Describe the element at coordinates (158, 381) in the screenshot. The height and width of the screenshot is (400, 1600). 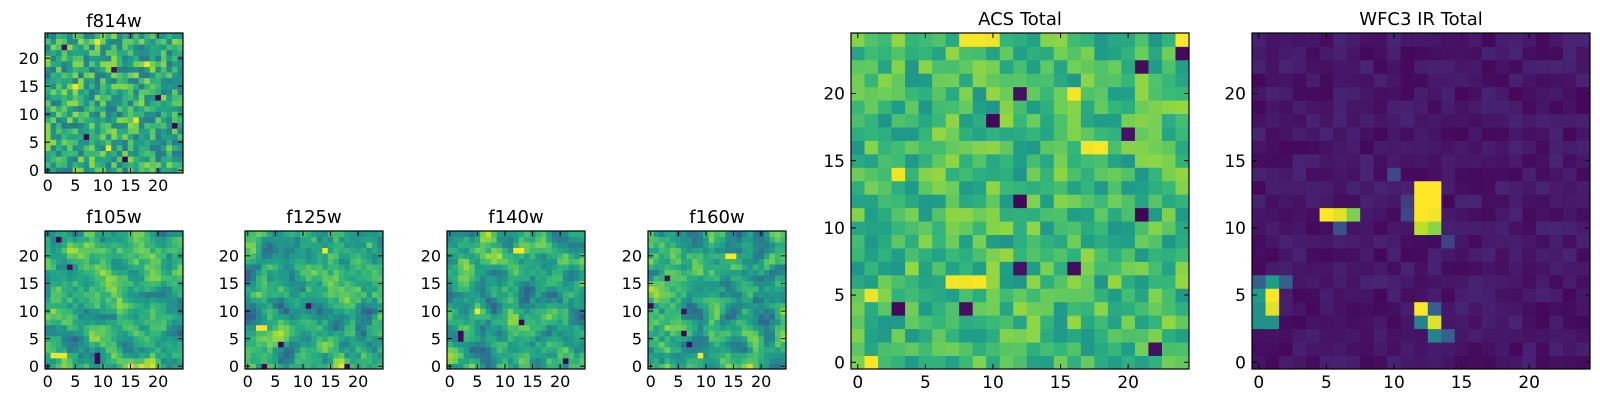
I see `x-tick-label: 20` at that location.